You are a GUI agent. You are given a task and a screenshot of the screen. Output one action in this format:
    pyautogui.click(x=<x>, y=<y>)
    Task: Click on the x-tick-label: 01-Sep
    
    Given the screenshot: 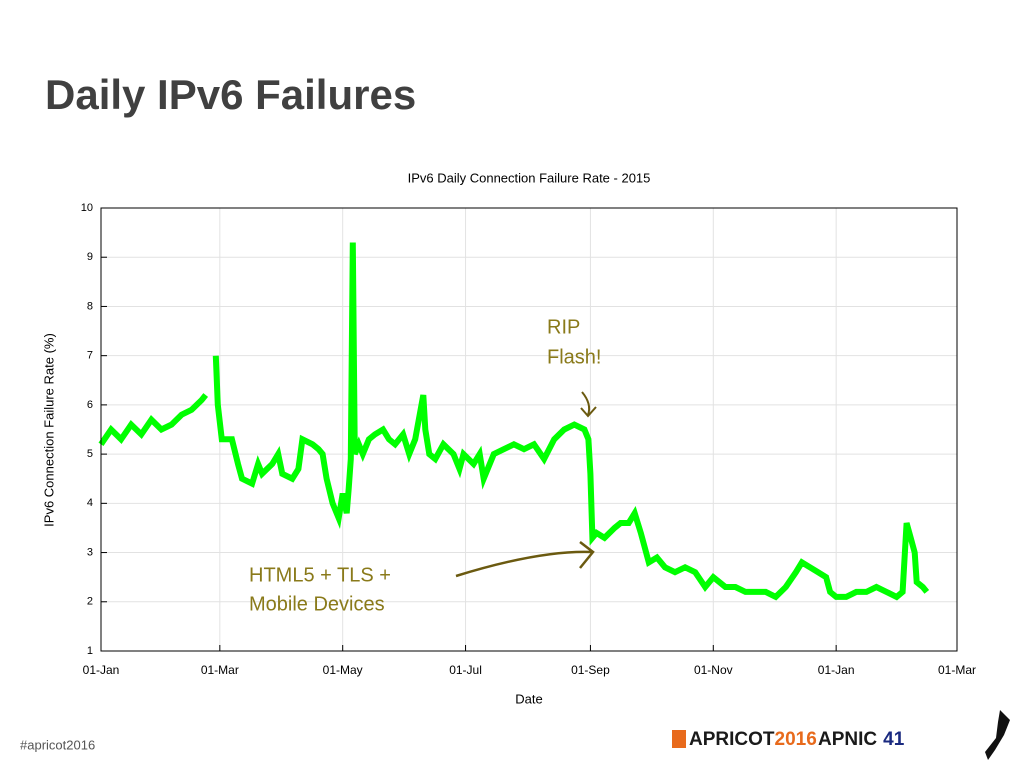 What is the action you would take?
    pyautogui.click(x=590, y=670)
    